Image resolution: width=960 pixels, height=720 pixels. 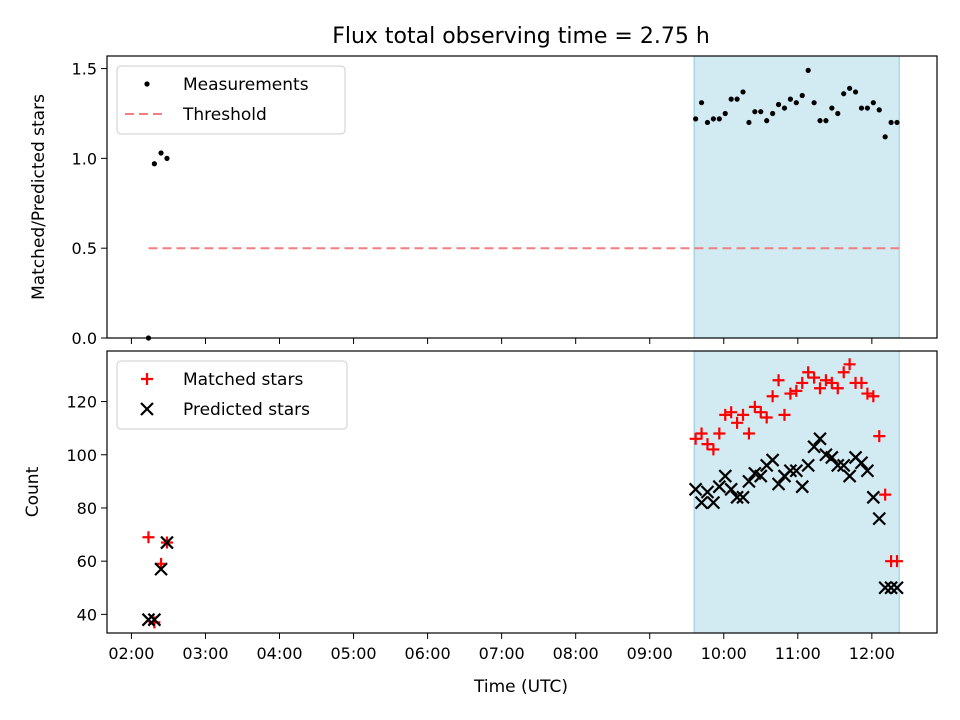 I want to click on legend-marker-measurements, so click(x=147, y=84).